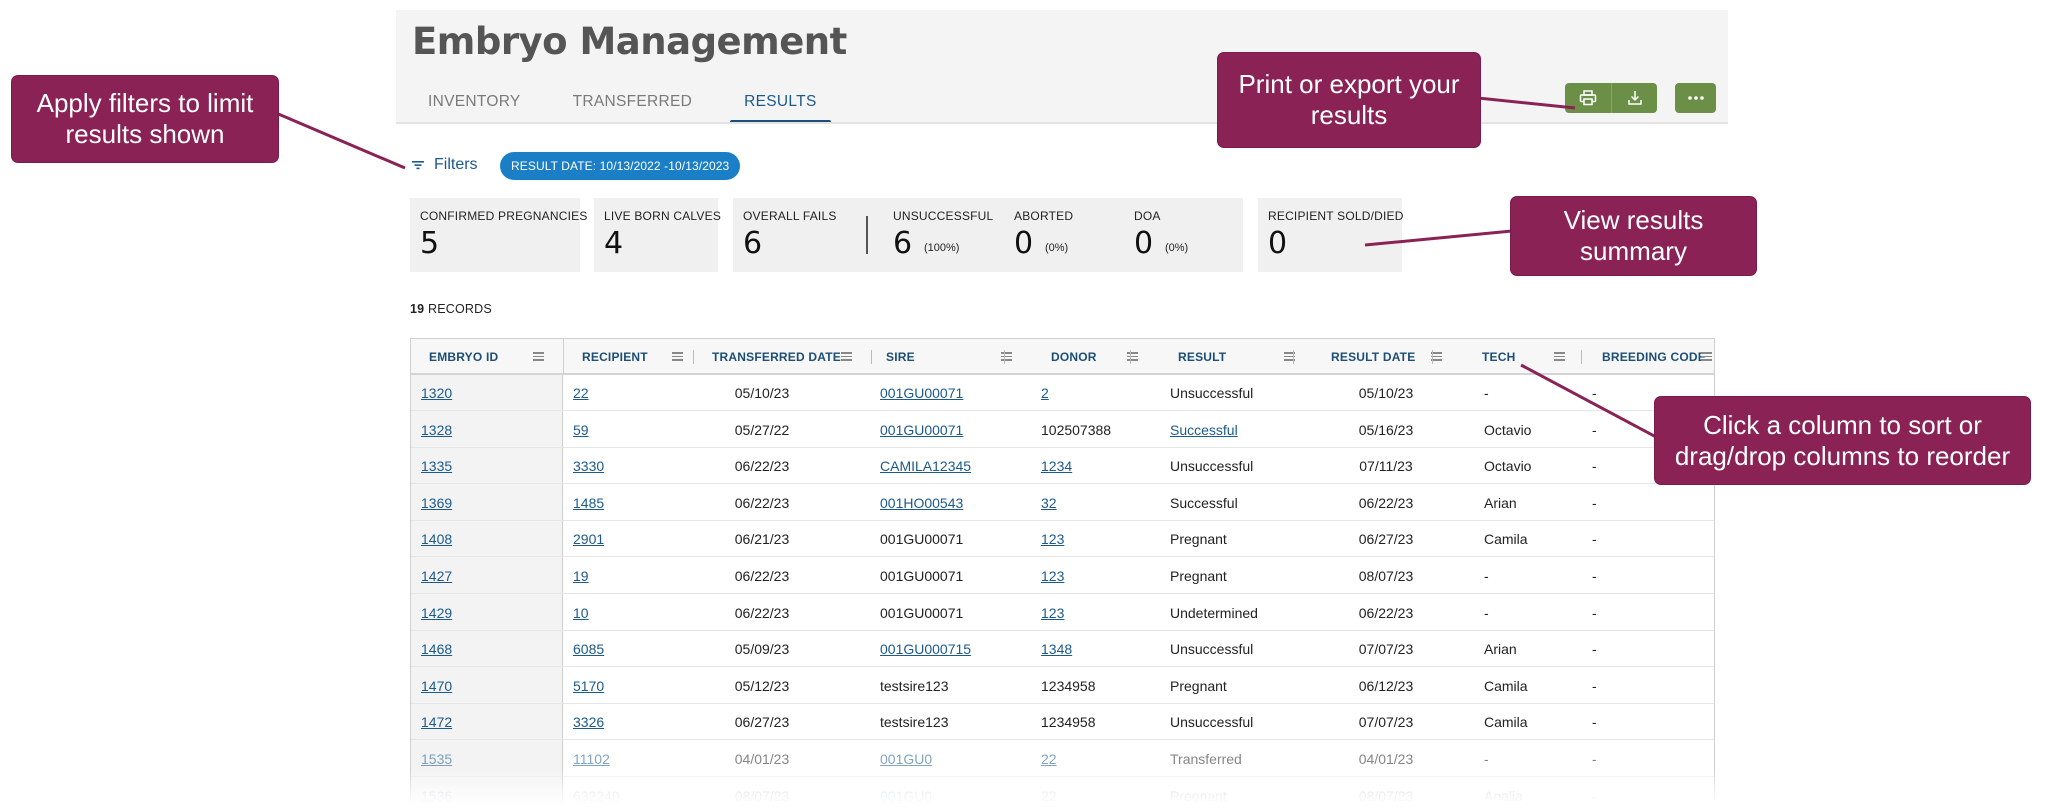  Describe the element at coordinates (437, 502) in the screenshot. I see `table-cell-link: 1369` at that location.